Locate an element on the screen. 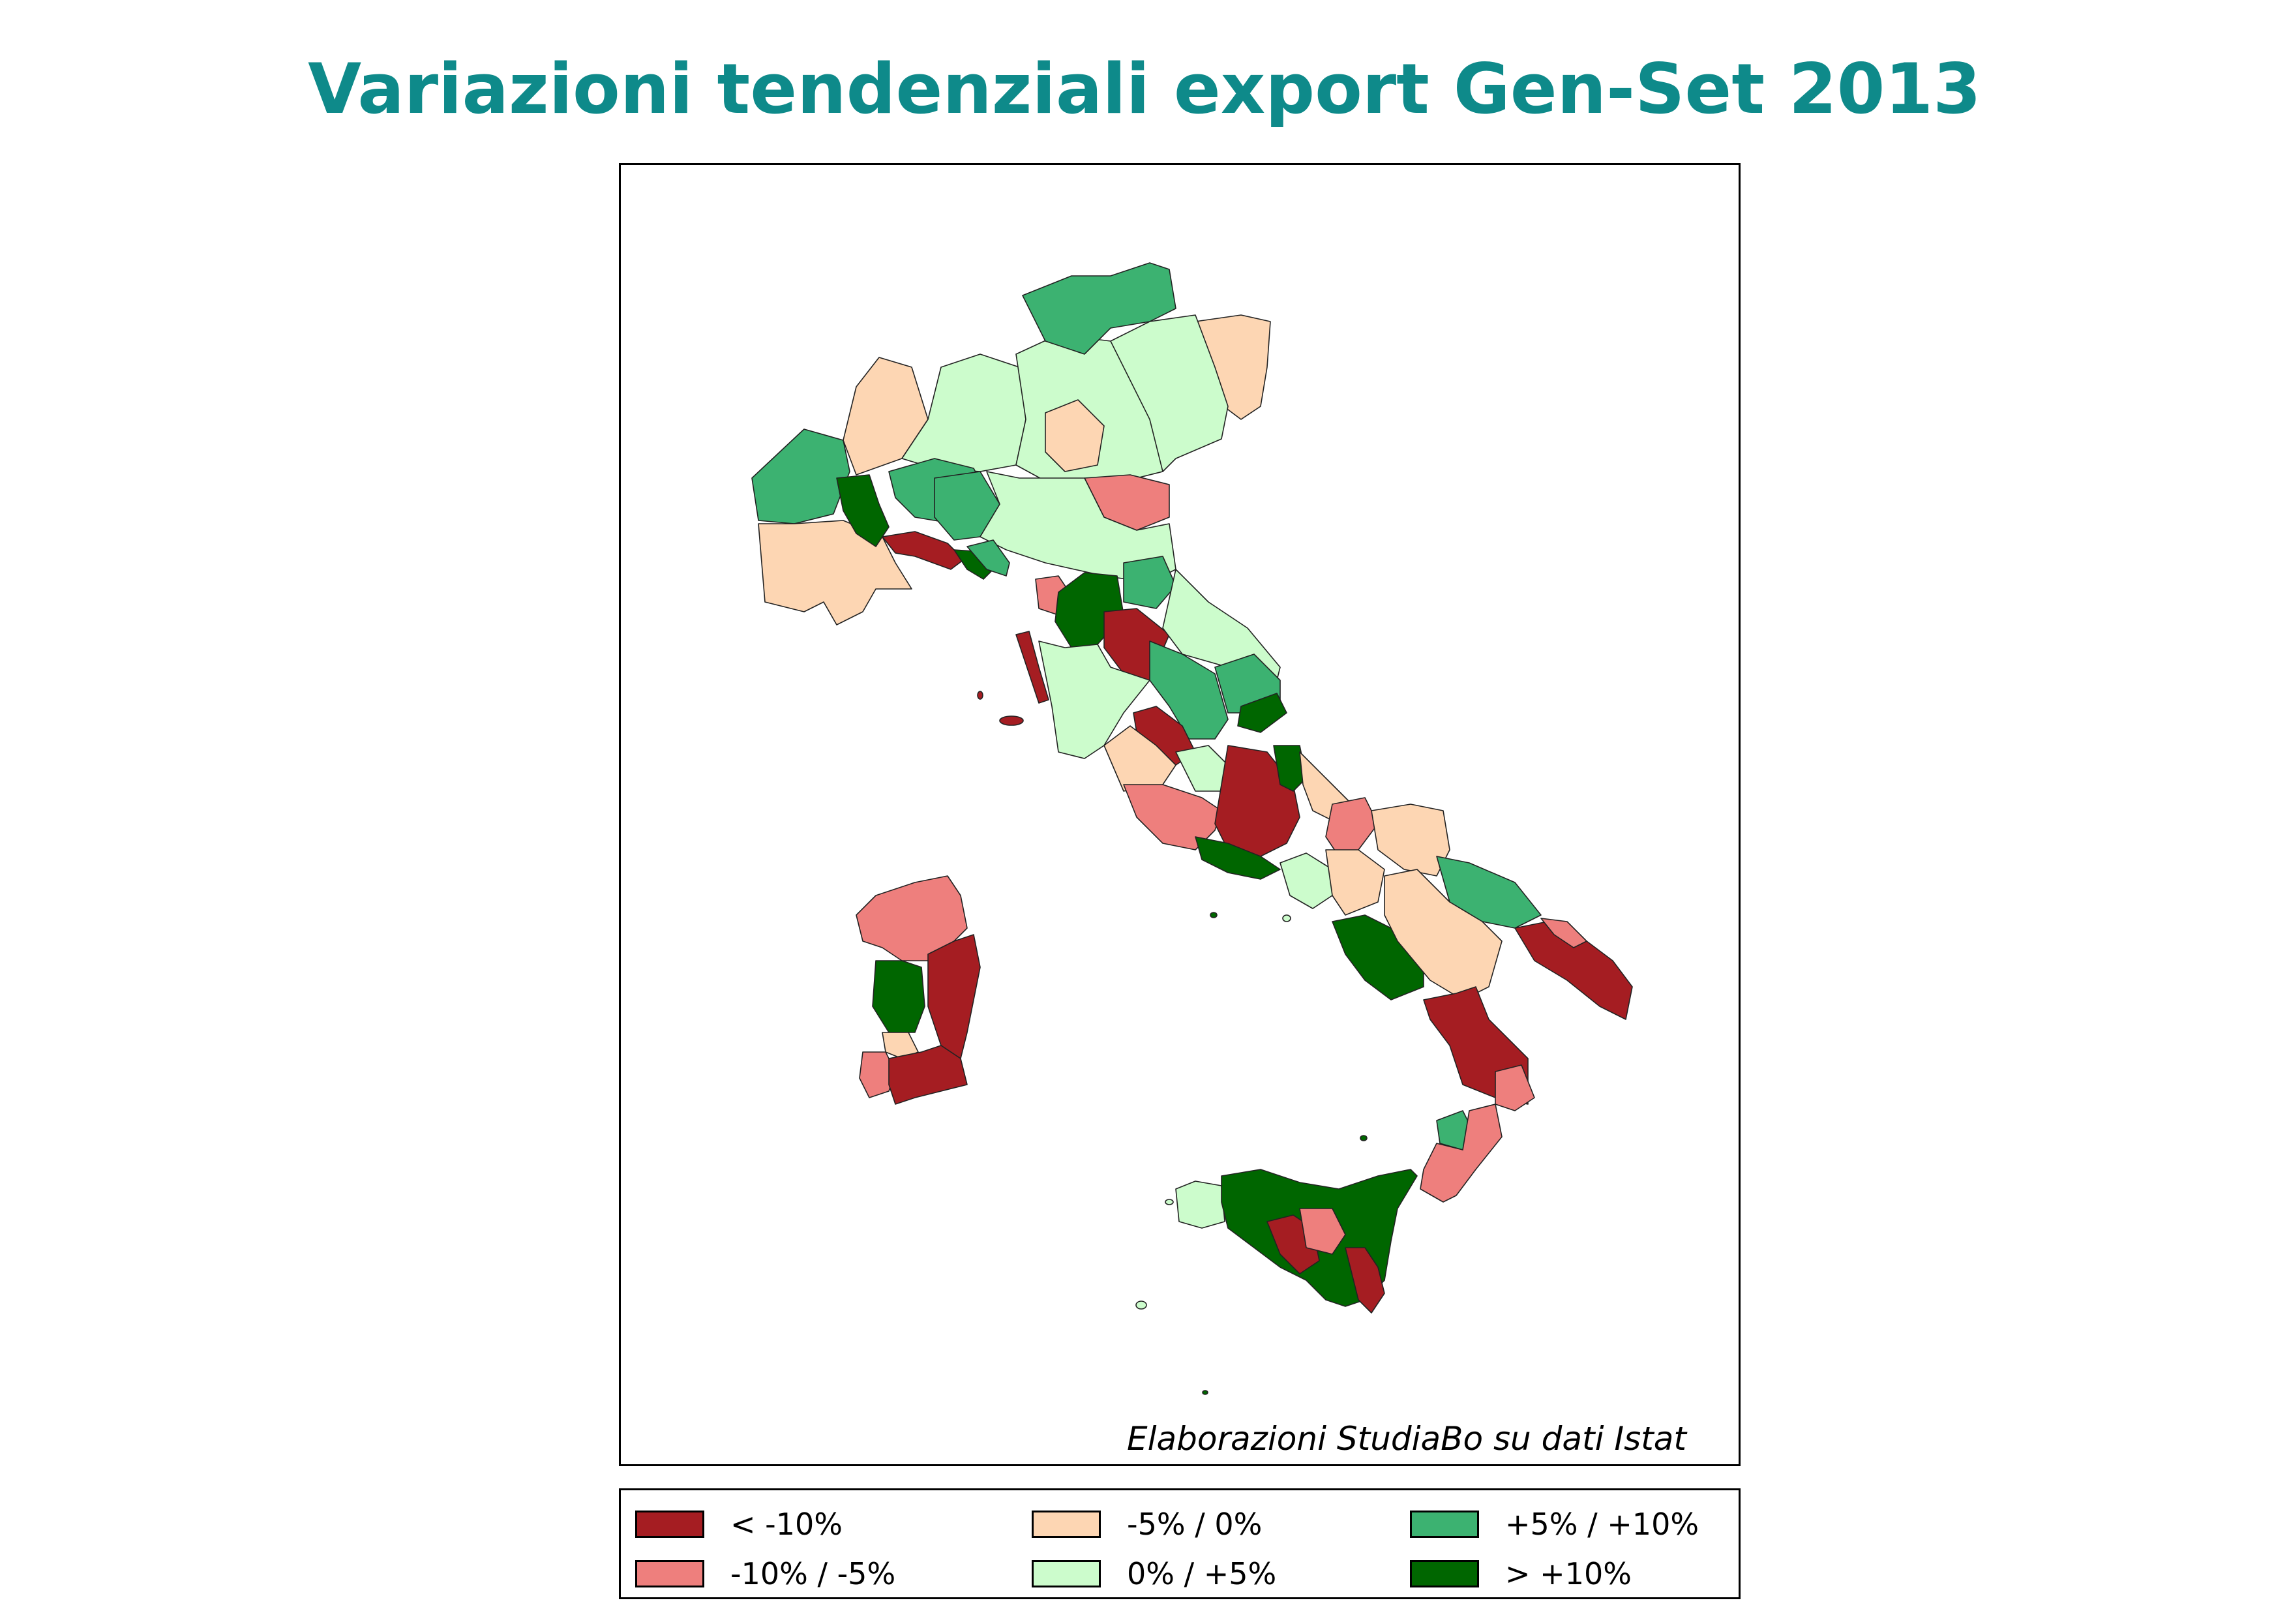 The image size is (2289, 1624). map-region-genova is located at coordinates (923, 550).